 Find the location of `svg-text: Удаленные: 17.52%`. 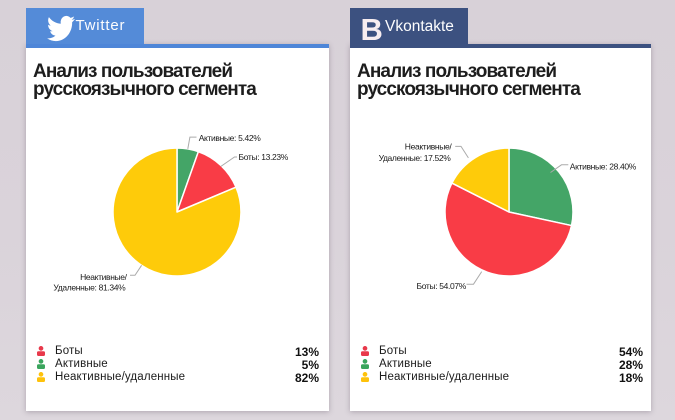

svg-text: Удаленные: 17.52% is located at coordinates (415, 158).